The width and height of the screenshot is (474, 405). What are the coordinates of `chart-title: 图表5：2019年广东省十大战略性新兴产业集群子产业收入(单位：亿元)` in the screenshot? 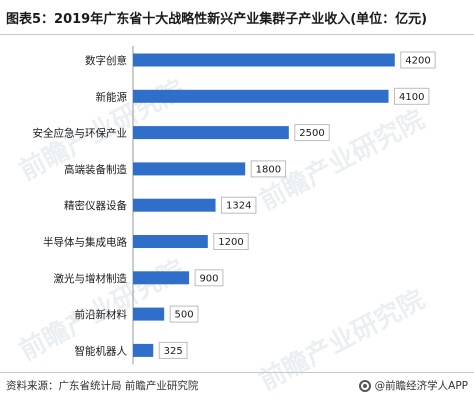 It's located at (217, 19).